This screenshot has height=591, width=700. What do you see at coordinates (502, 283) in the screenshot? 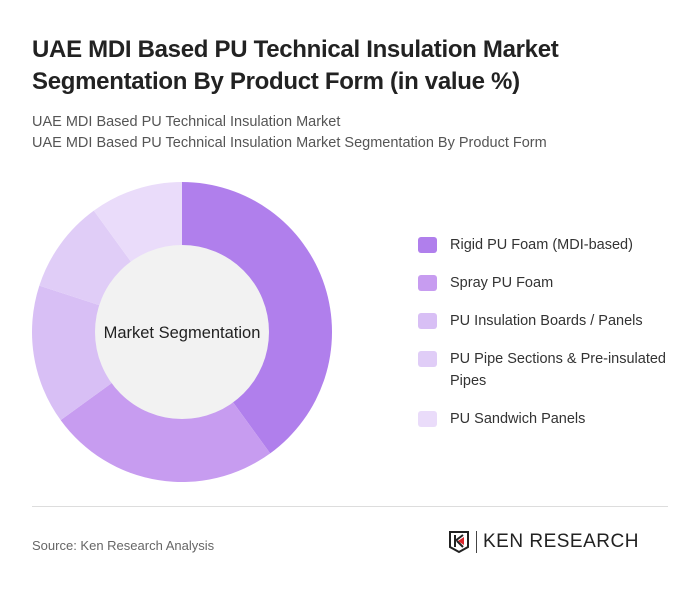
I see `legend-label: Spray PU Foam` at bounding box center [502, 283].